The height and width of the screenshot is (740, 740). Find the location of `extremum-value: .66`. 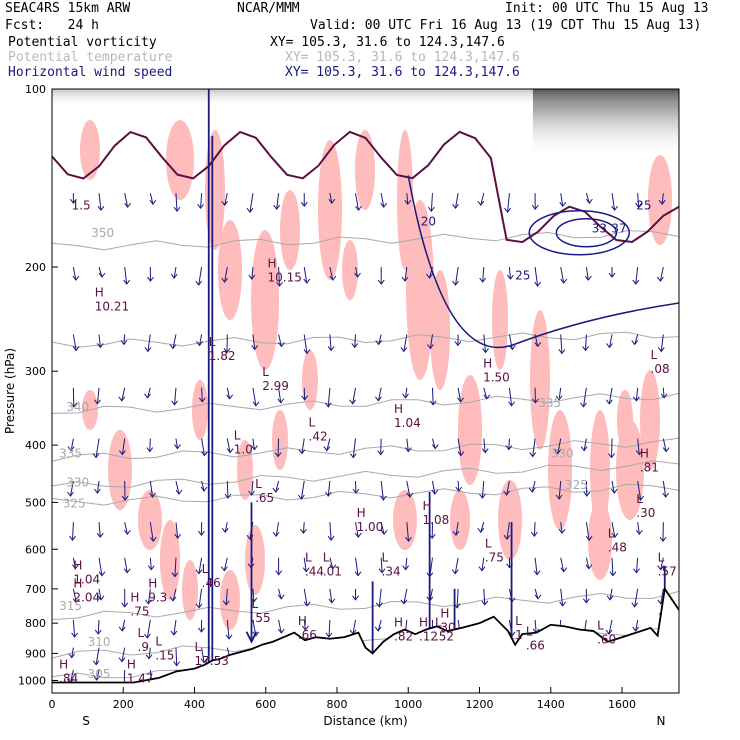

extremum-value: .66 is located at coordinates (307, 635).